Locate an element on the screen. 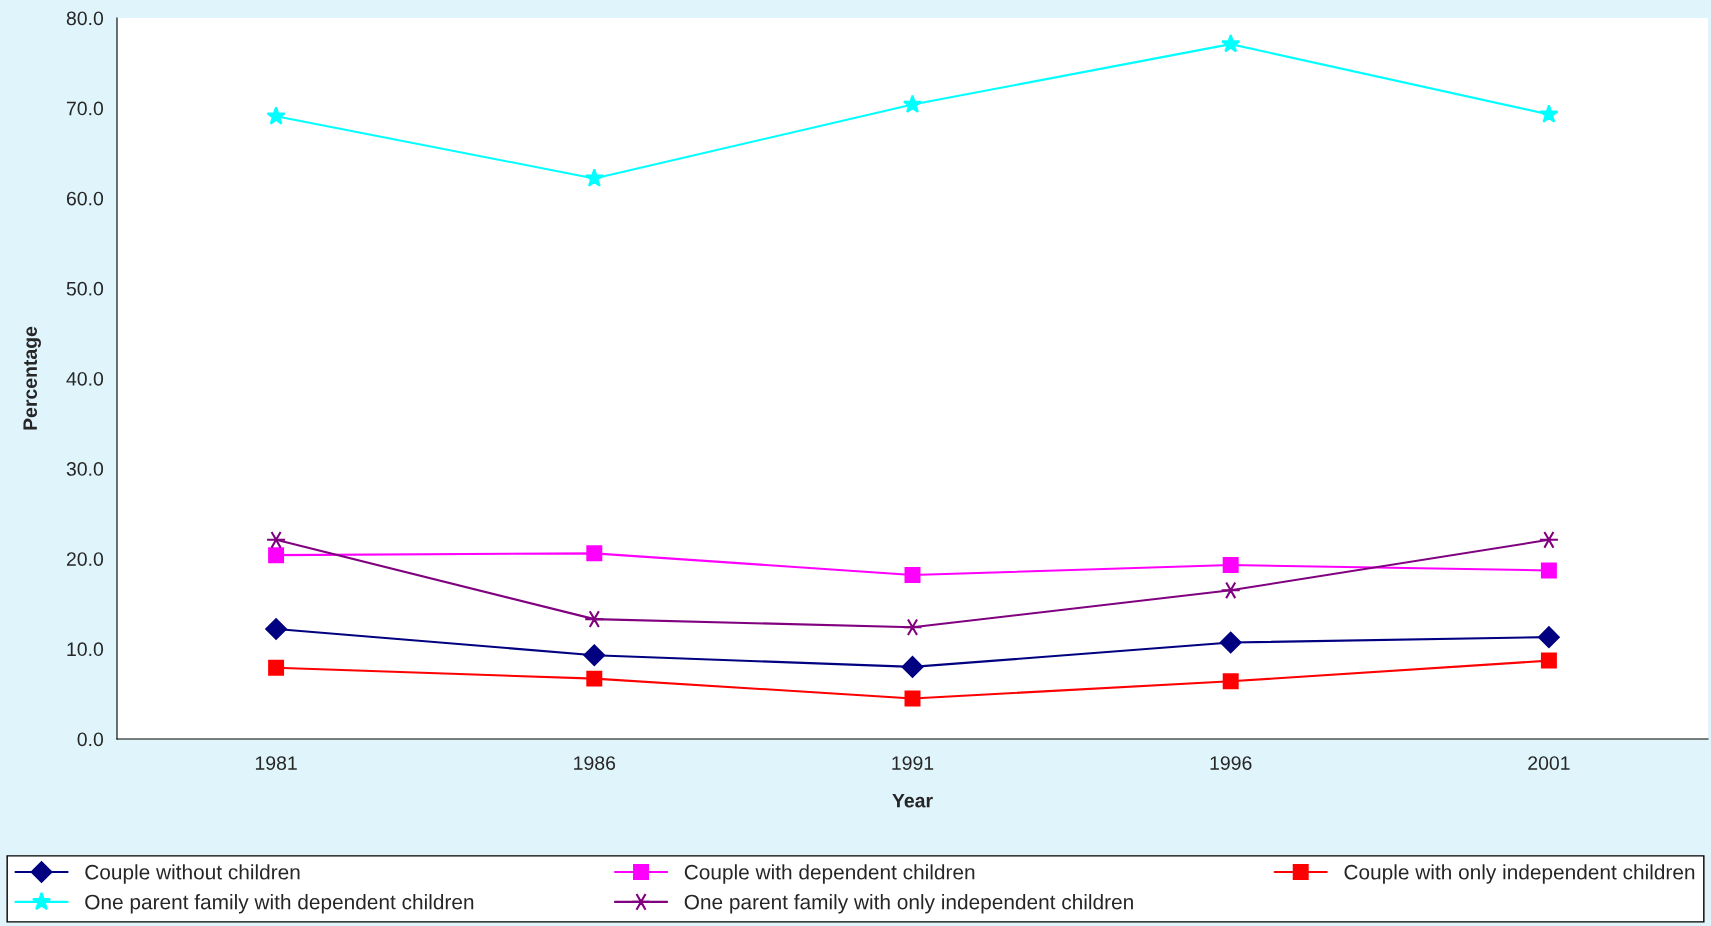 This screenshot has height=926, width=1711. y-tick-label: 80.0 is located at coordinates (85, 18).